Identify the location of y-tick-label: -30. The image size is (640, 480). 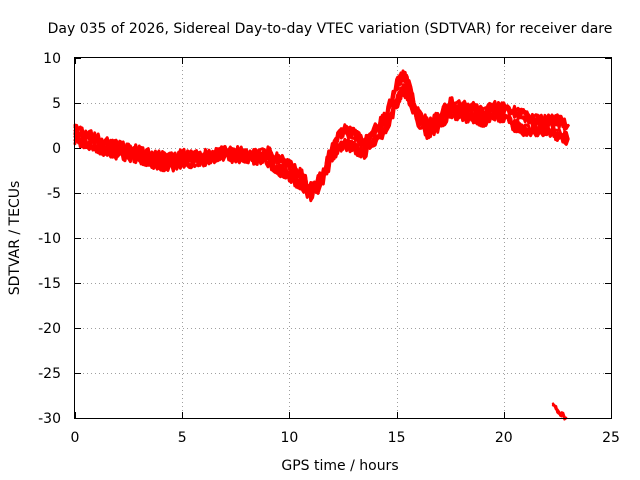
(49, 419).